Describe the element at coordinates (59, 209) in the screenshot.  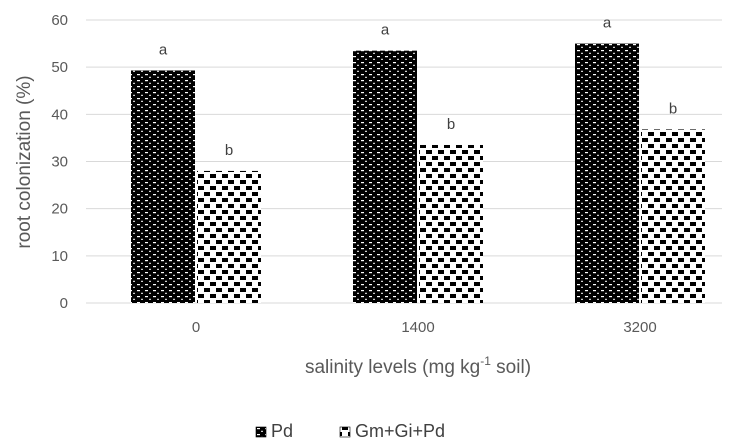
I see `y-tick-label: 20` at that location.